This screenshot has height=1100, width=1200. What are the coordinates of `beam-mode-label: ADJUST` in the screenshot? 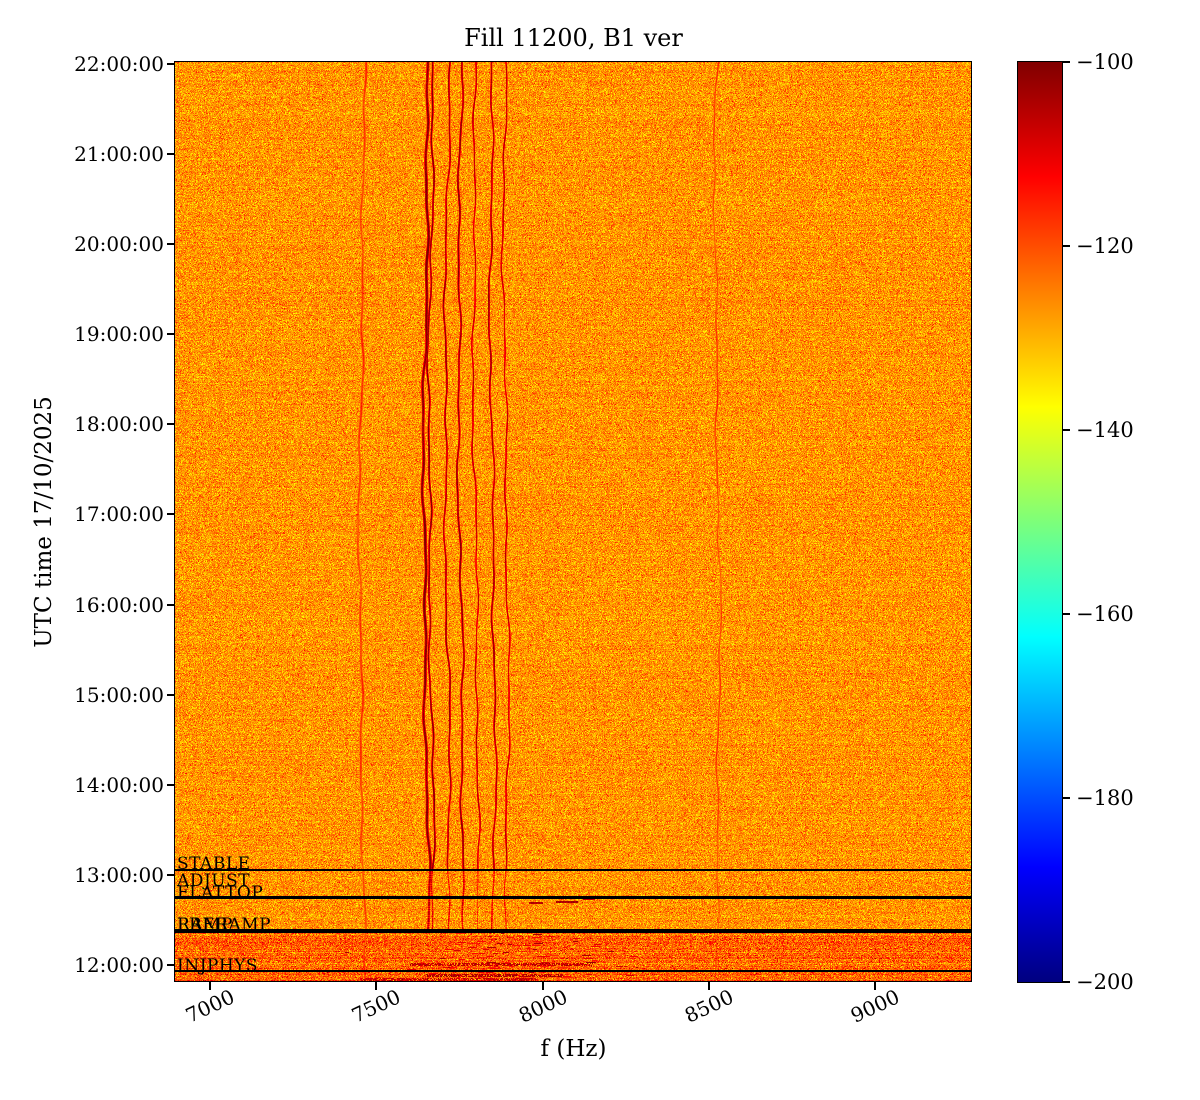 It's located at (214, 880).